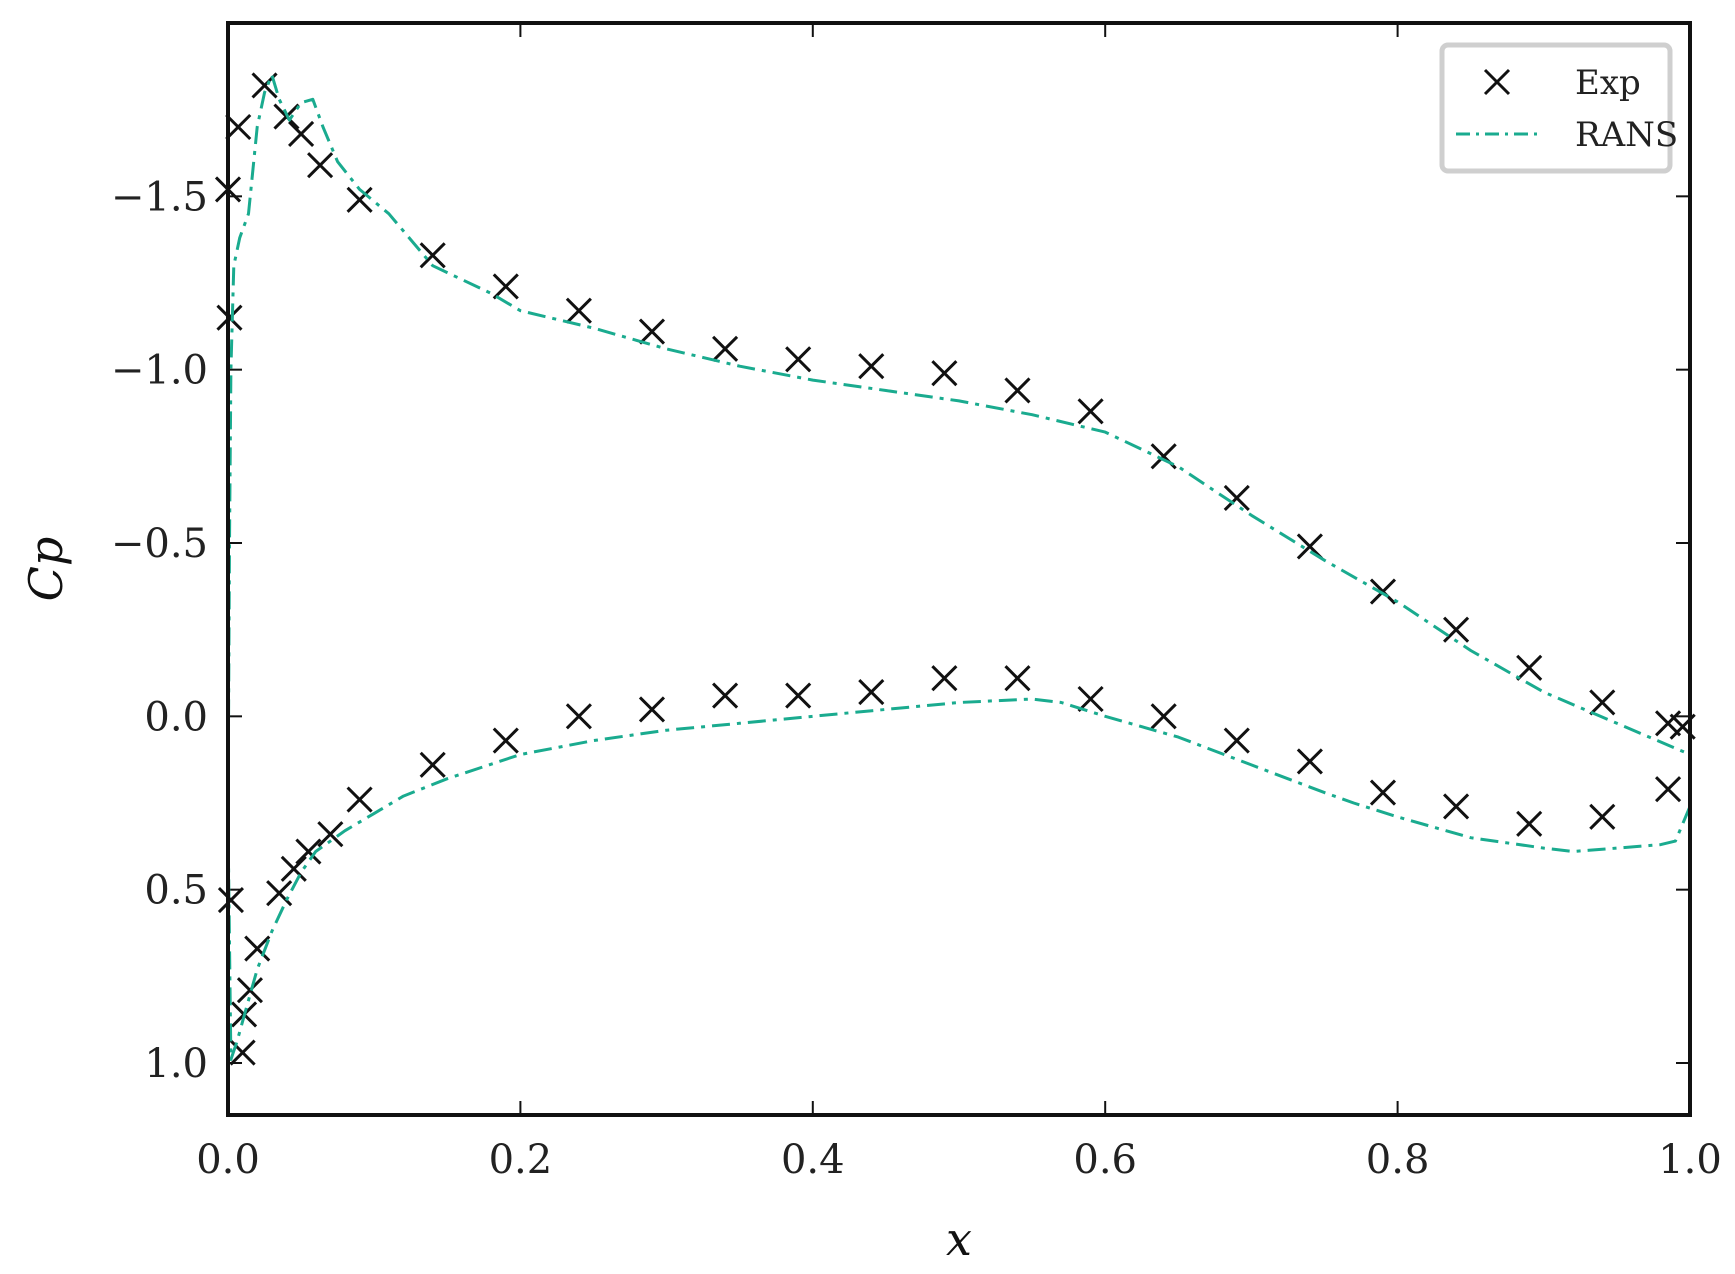  What do you see at coordinates (176, 717) in the screenshot?
I see `y-tick-label: 0.0` at bounding box center [176, 717].